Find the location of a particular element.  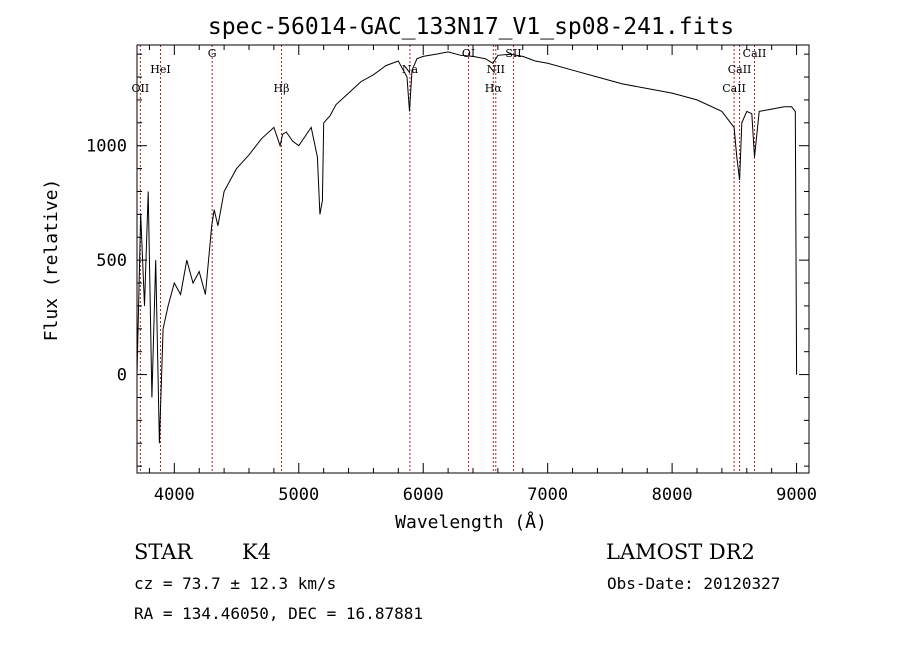

spectral-line-label: HeI is located at coordinates (160, 69).